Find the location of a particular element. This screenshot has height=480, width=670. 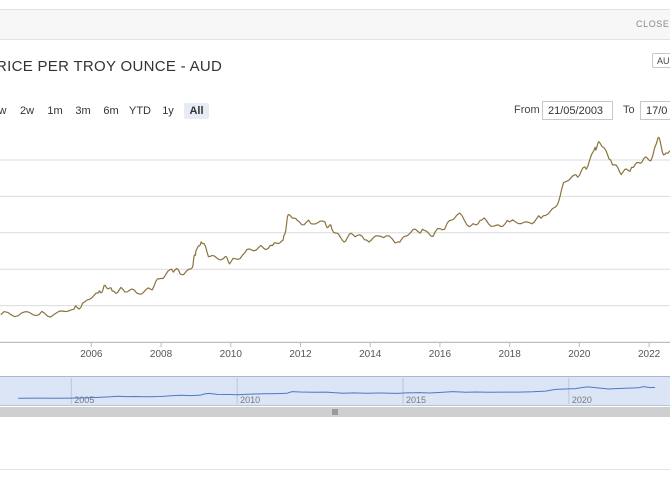

range-button-3m: 3m is located at coordinates (83, 111).